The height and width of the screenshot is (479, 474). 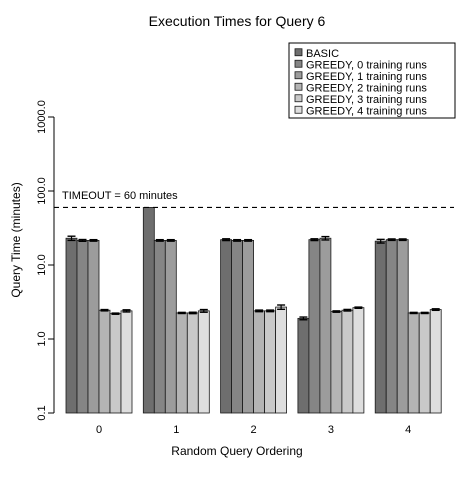 What do you see at coordinates (331, 430) in the screenshot?
I see `x-tick-label: 3` at bounding box center [331, 430].